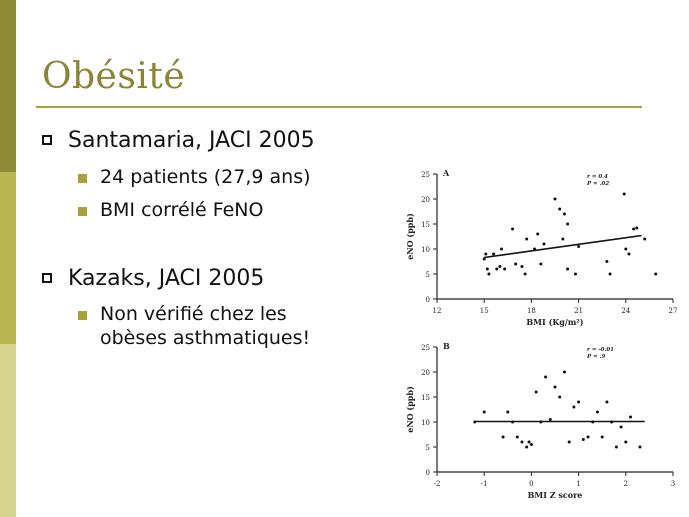 This screenshot has height=517, width=689. What do you see at coordinates (410, 236) in the screenshot?
I see `y-axis-label: eNO (ppb)` at bounding box center [410, 236].